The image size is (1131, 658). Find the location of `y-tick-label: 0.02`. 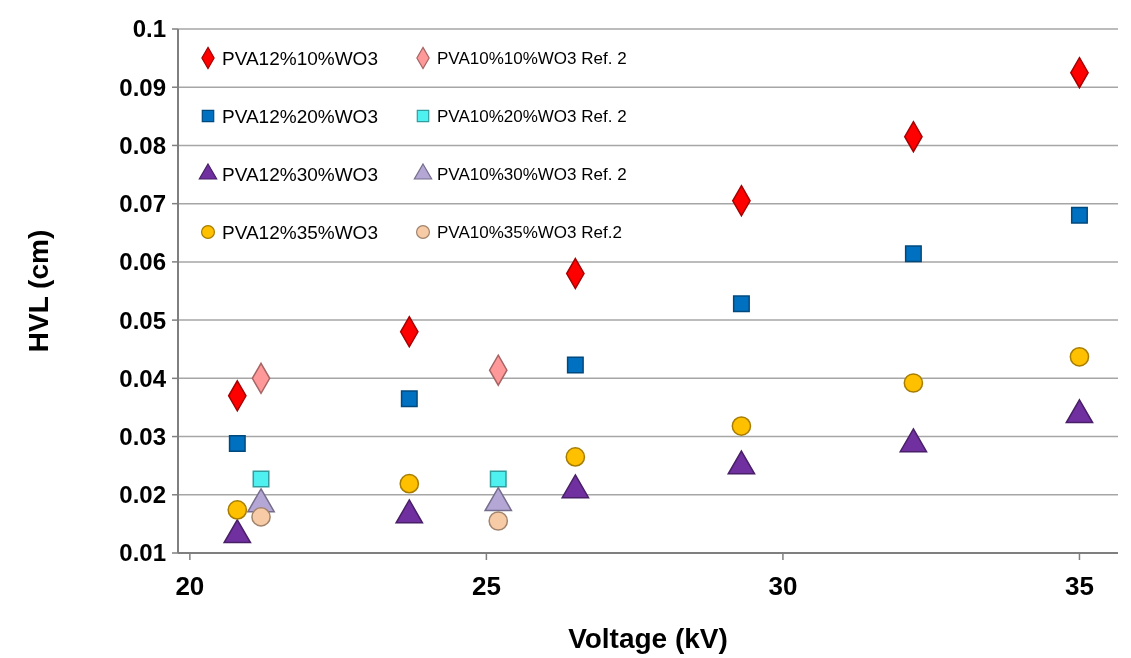

y-tick-label: 0.02 is located at coordinates (142, 495).